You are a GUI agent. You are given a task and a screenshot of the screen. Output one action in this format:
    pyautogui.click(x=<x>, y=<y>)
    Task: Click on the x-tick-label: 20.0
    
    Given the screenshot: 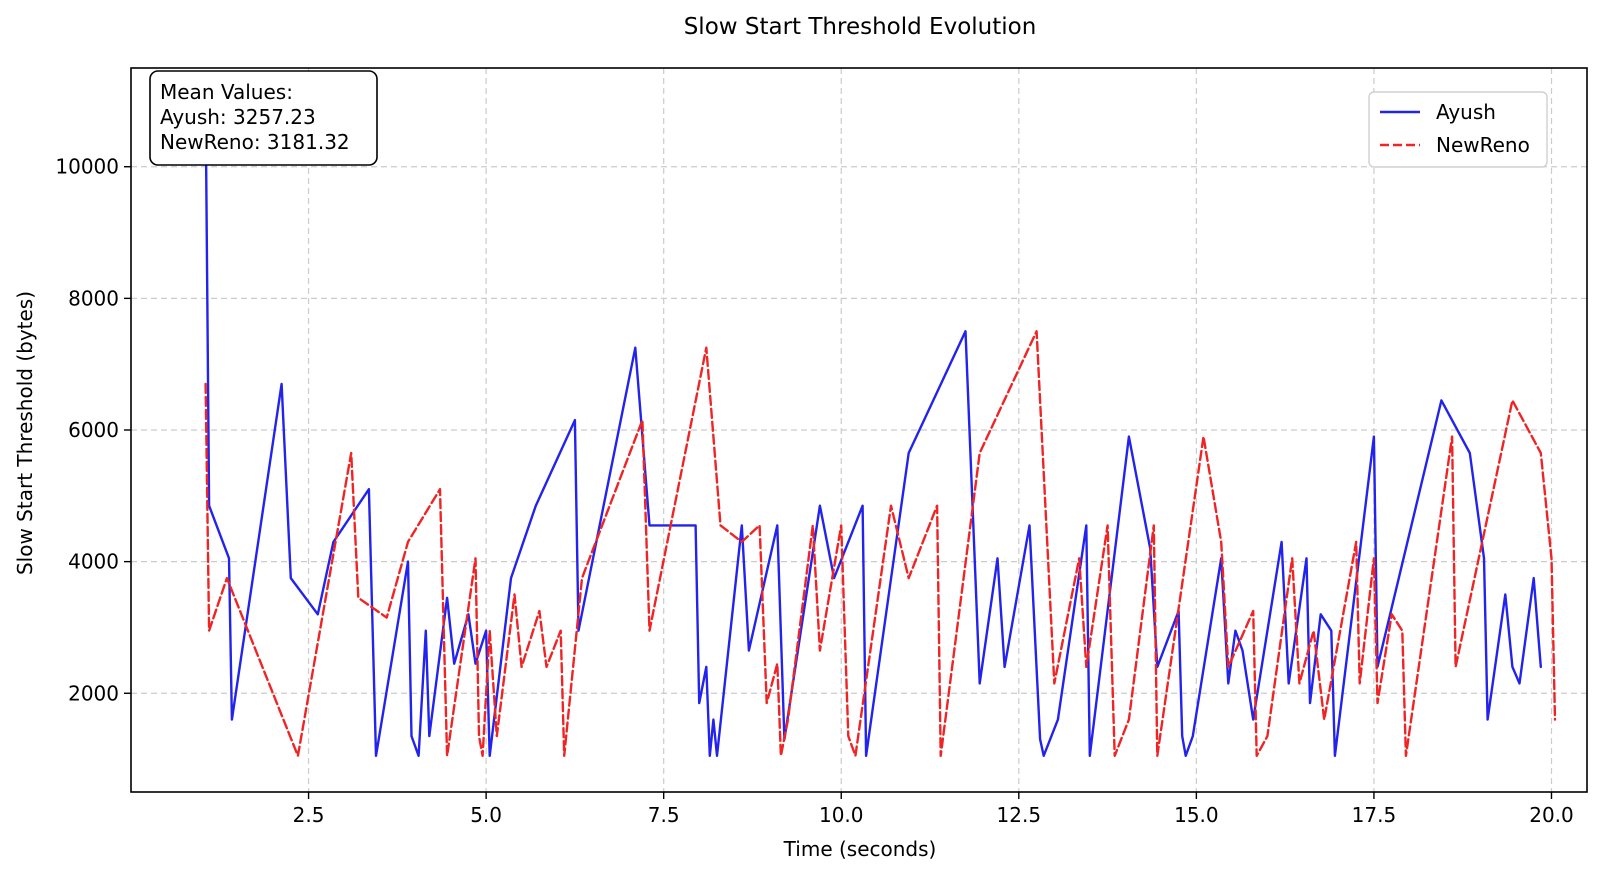 What is the action you would take?
    pyautogui.click(x=1551, y=815)
    